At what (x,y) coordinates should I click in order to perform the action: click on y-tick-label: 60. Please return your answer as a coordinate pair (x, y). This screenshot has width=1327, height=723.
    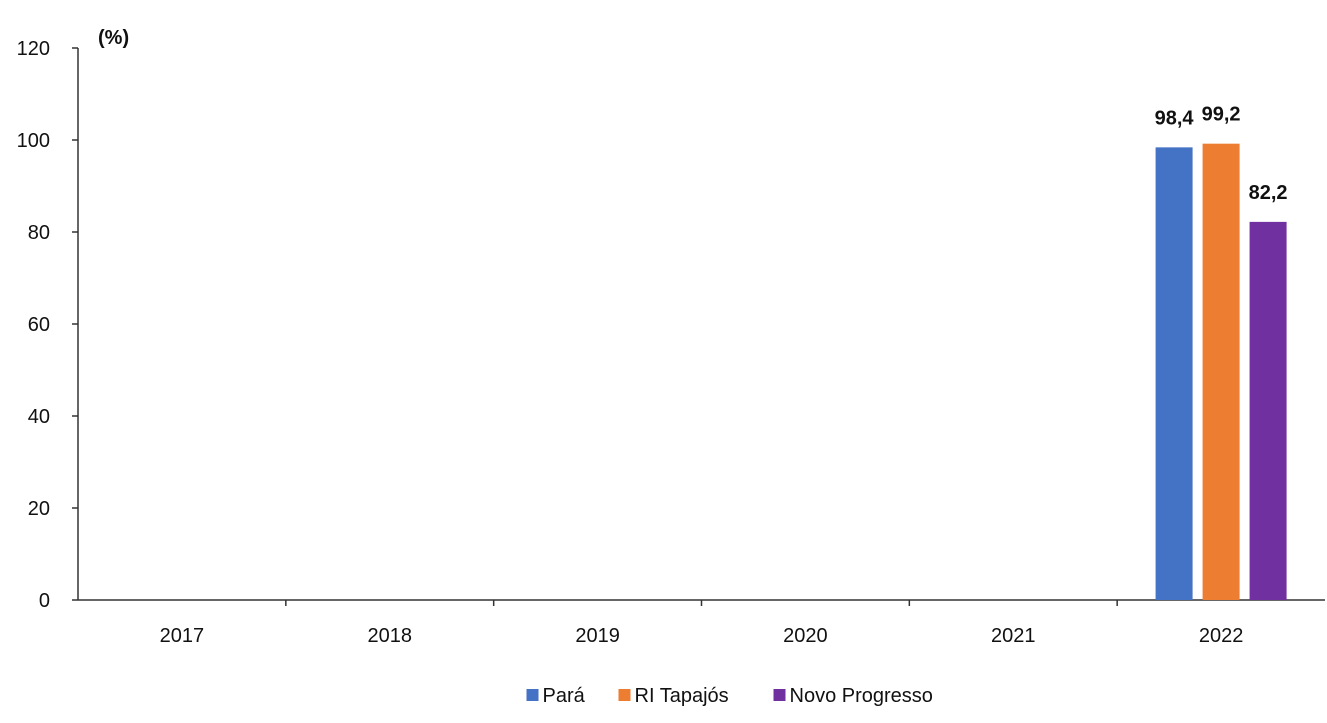
    Looking at the image, I should click on (39, 325).